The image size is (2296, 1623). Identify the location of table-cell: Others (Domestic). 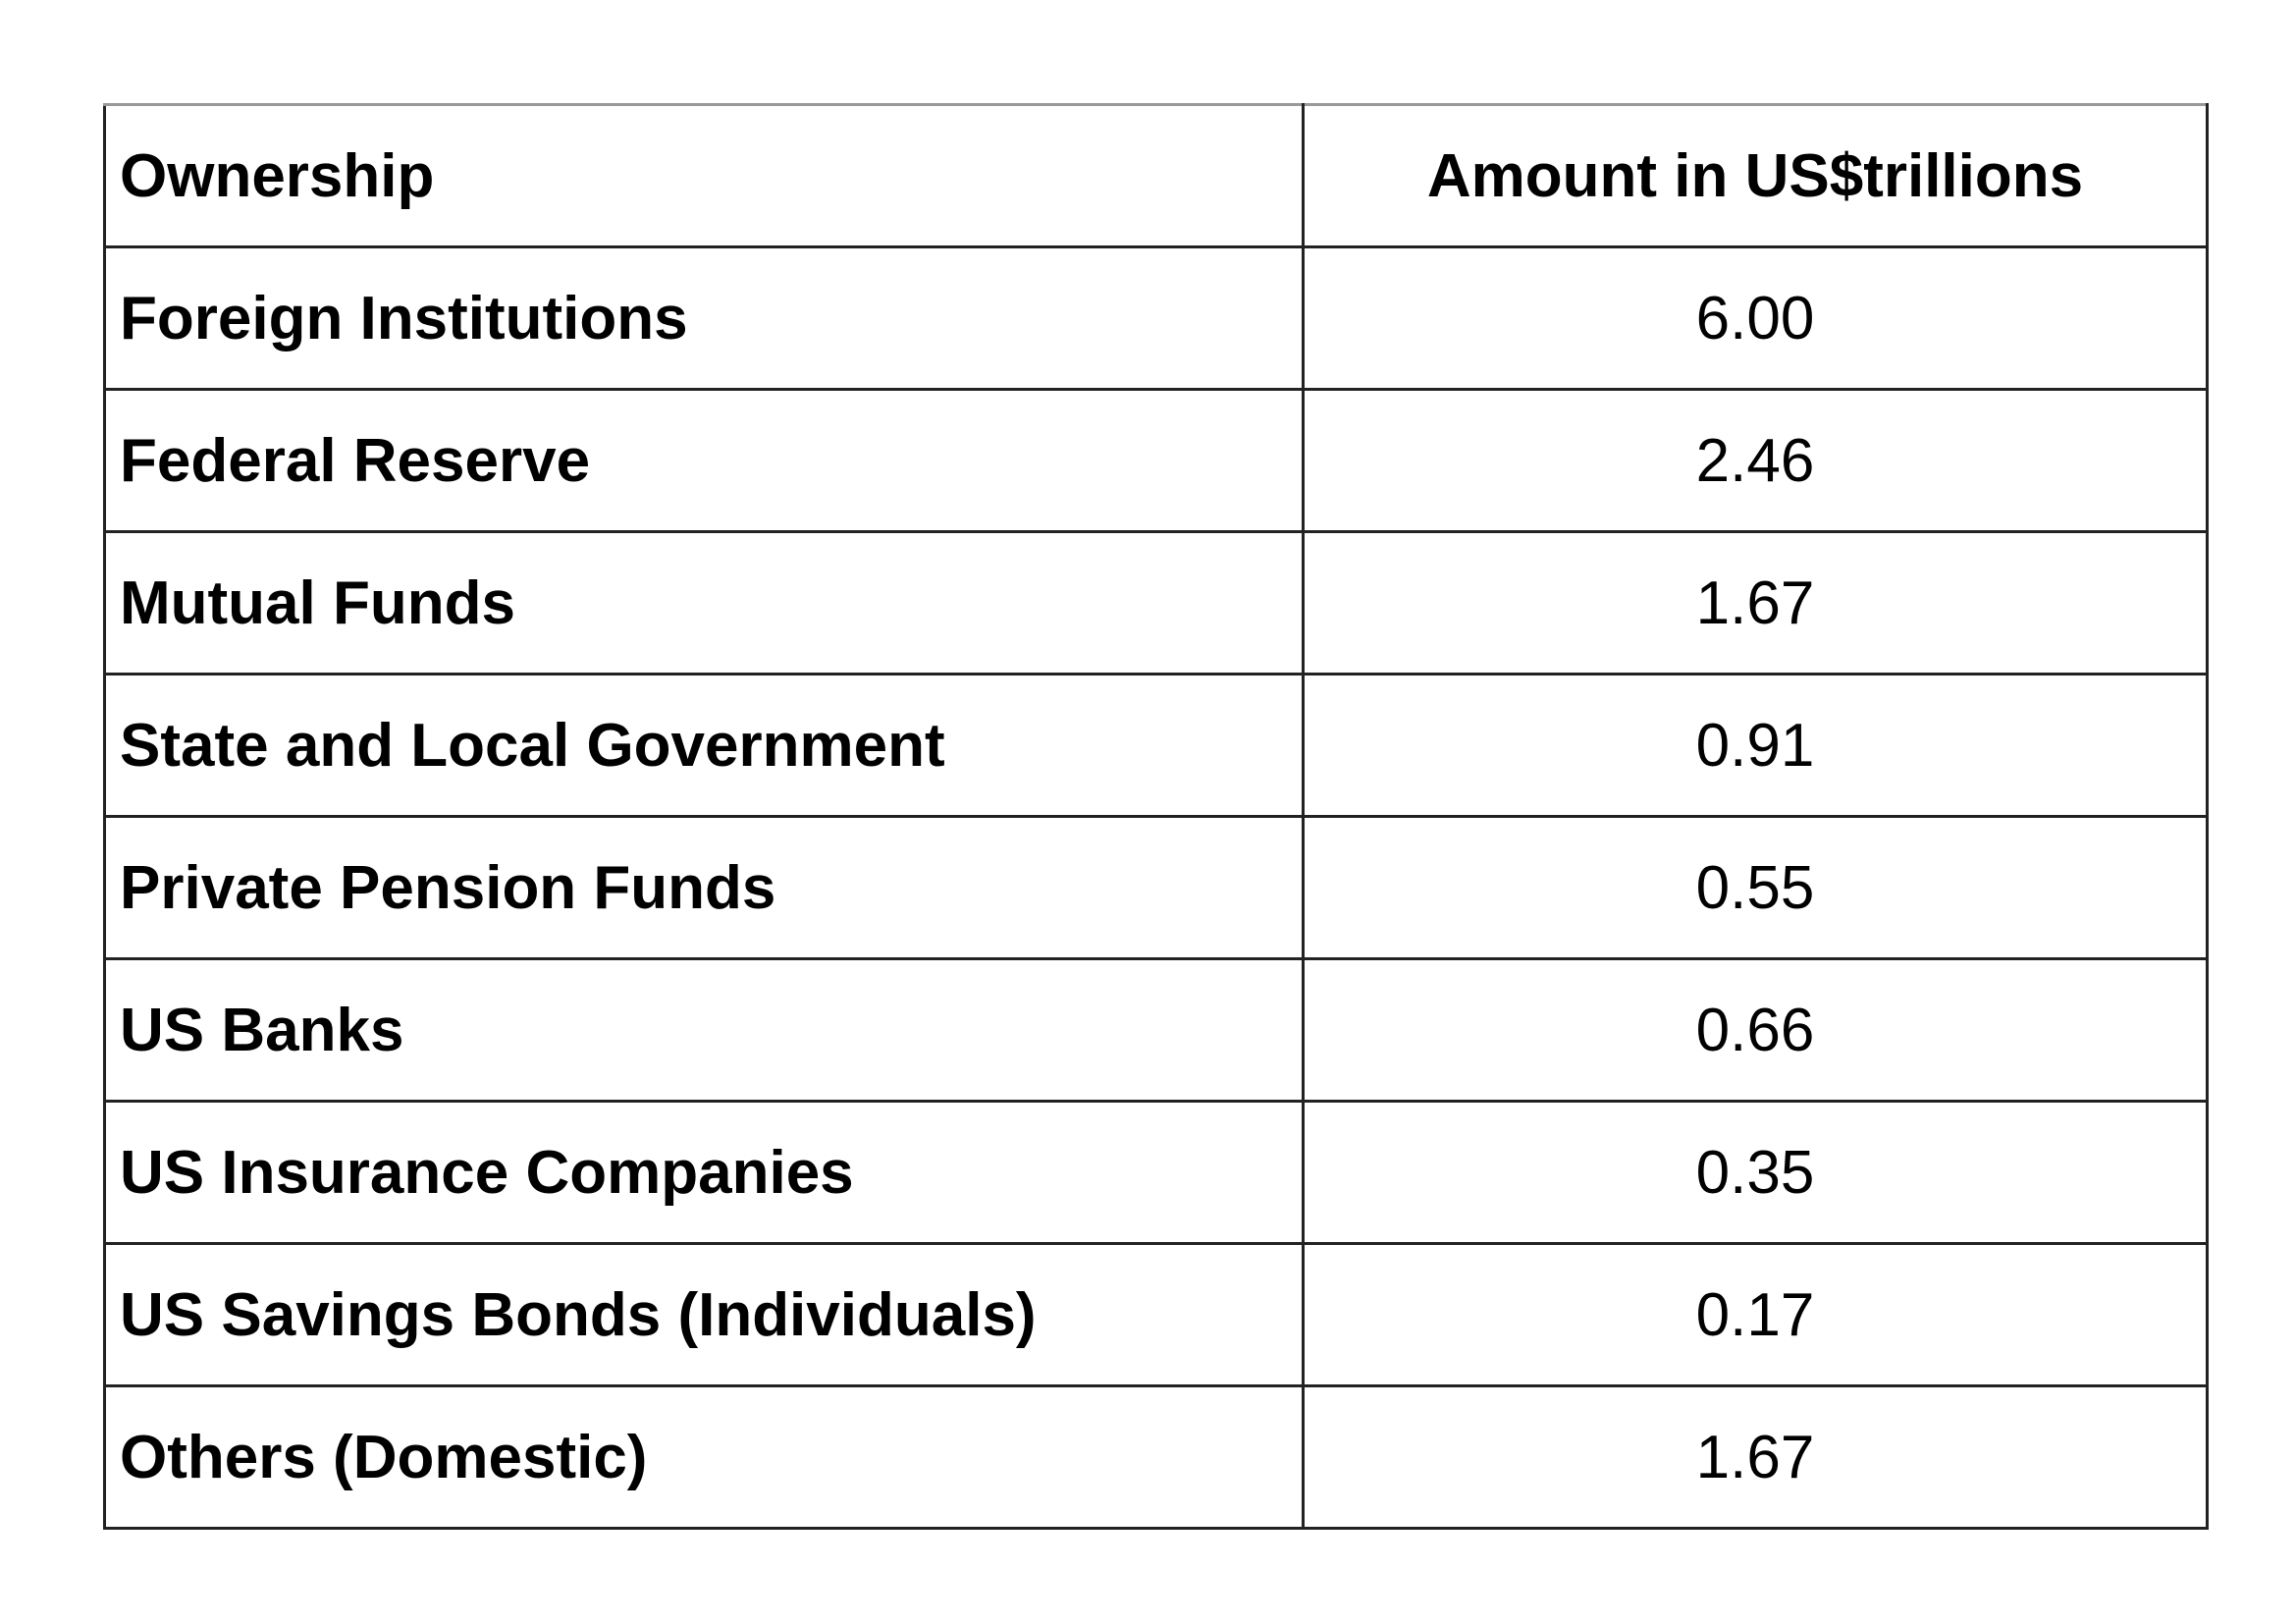
(704, 1457).